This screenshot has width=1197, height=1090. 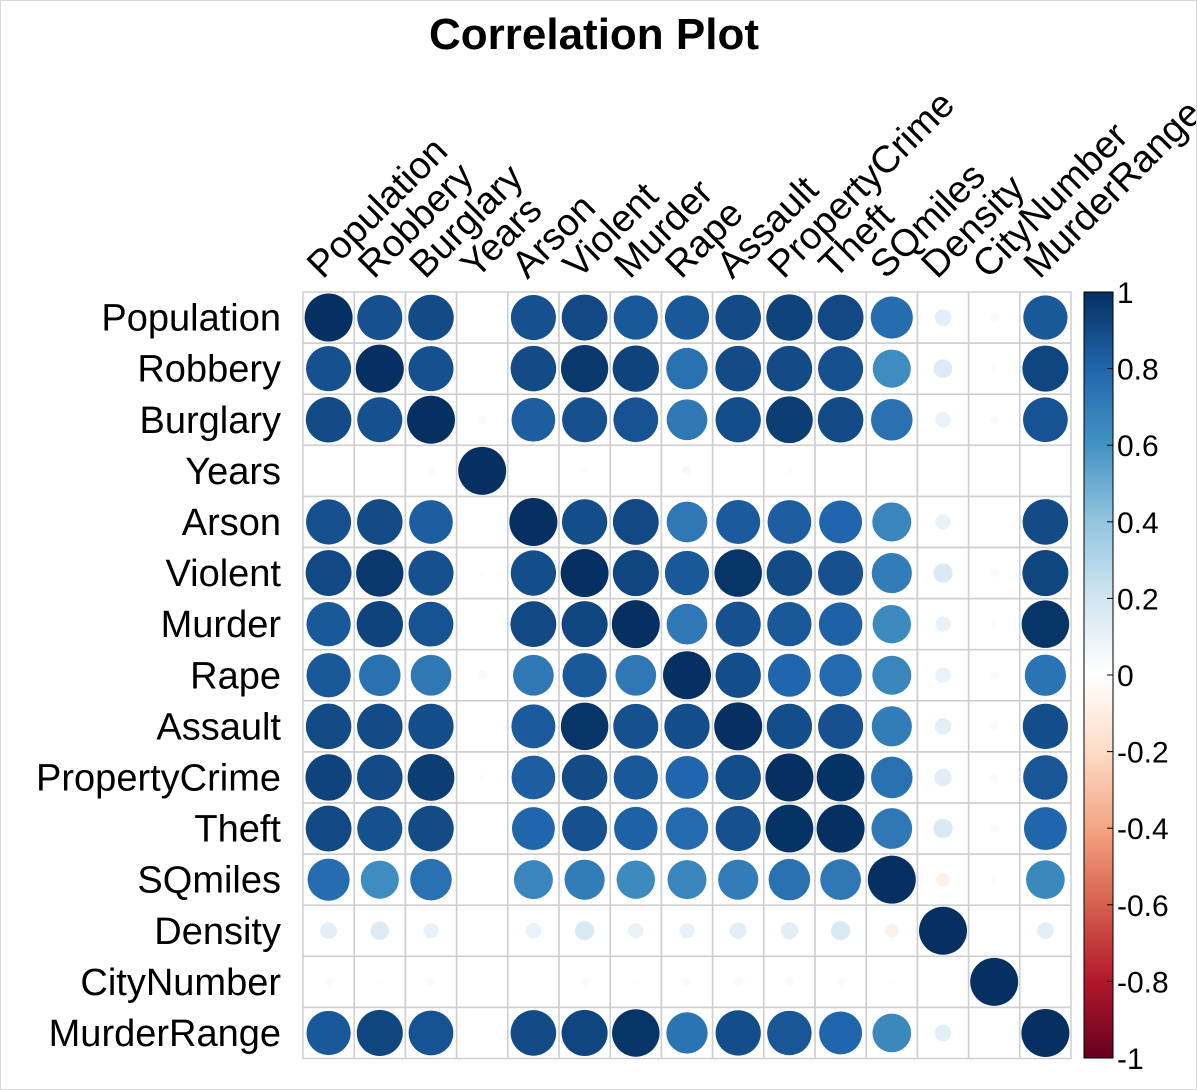 What do you see at coordinates (1143, 906) in the screenshot?
I see `colorbar-tick-label: -0.6` at bounding box center [1143, 906].